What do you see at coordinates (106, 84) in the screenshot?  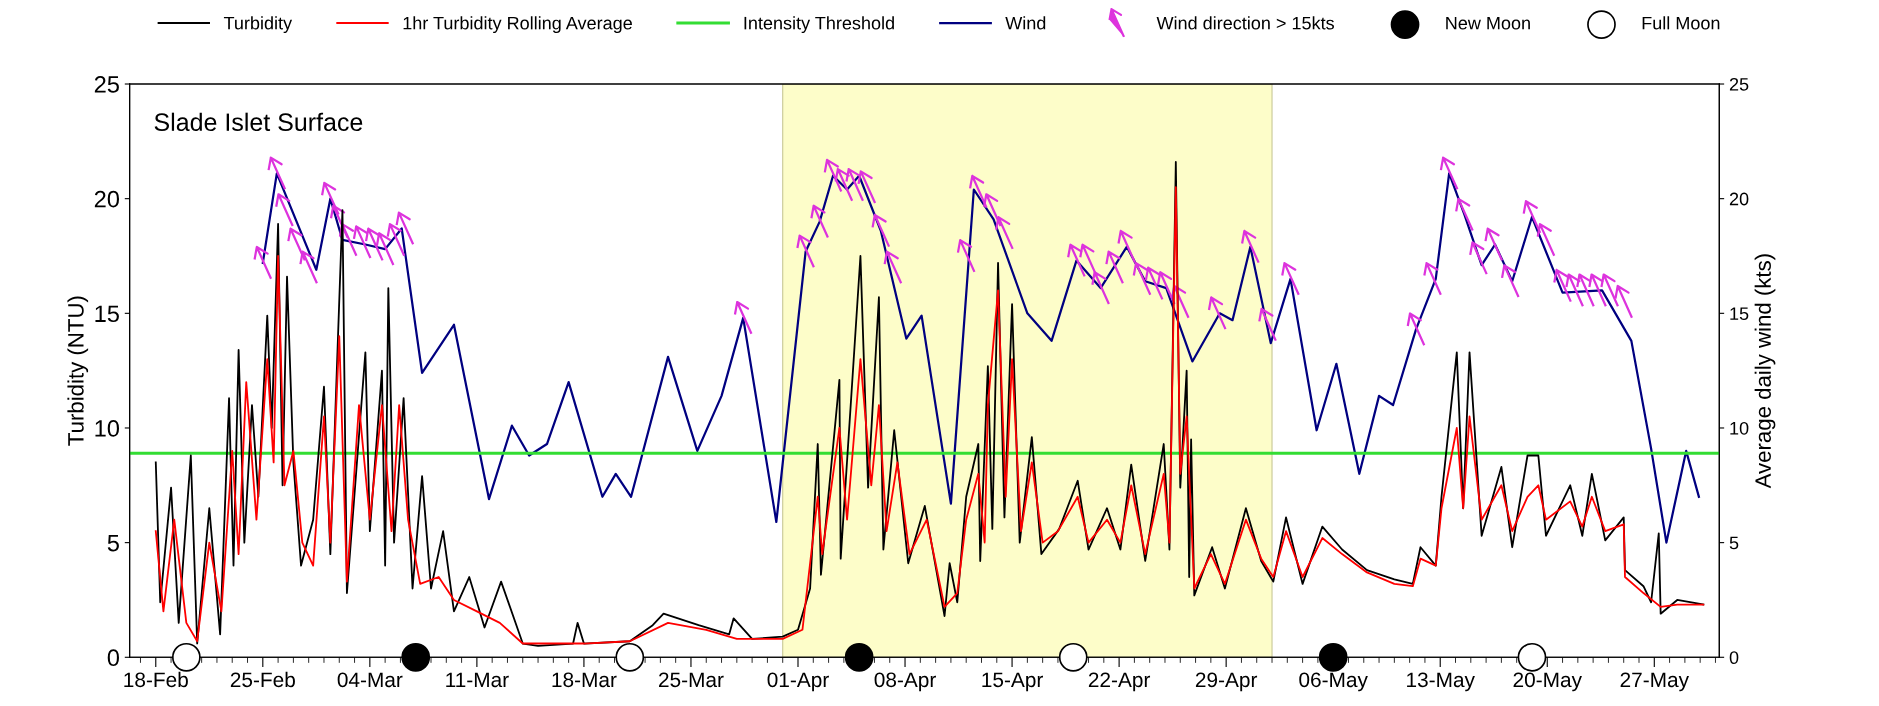 I see `y-tick-label: 25` at bounding box center [106, 84].